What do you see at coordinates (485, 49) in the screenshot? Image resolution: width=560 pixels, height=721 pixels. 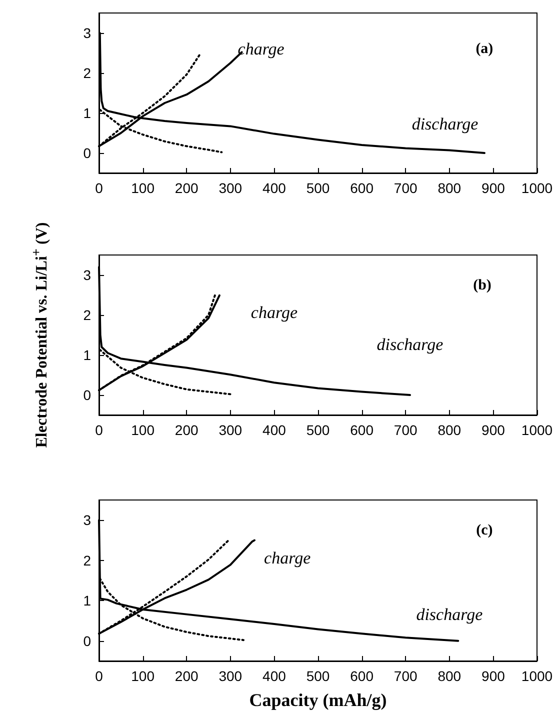 I see `annotation: (a)` at bounding box center [485, 49].